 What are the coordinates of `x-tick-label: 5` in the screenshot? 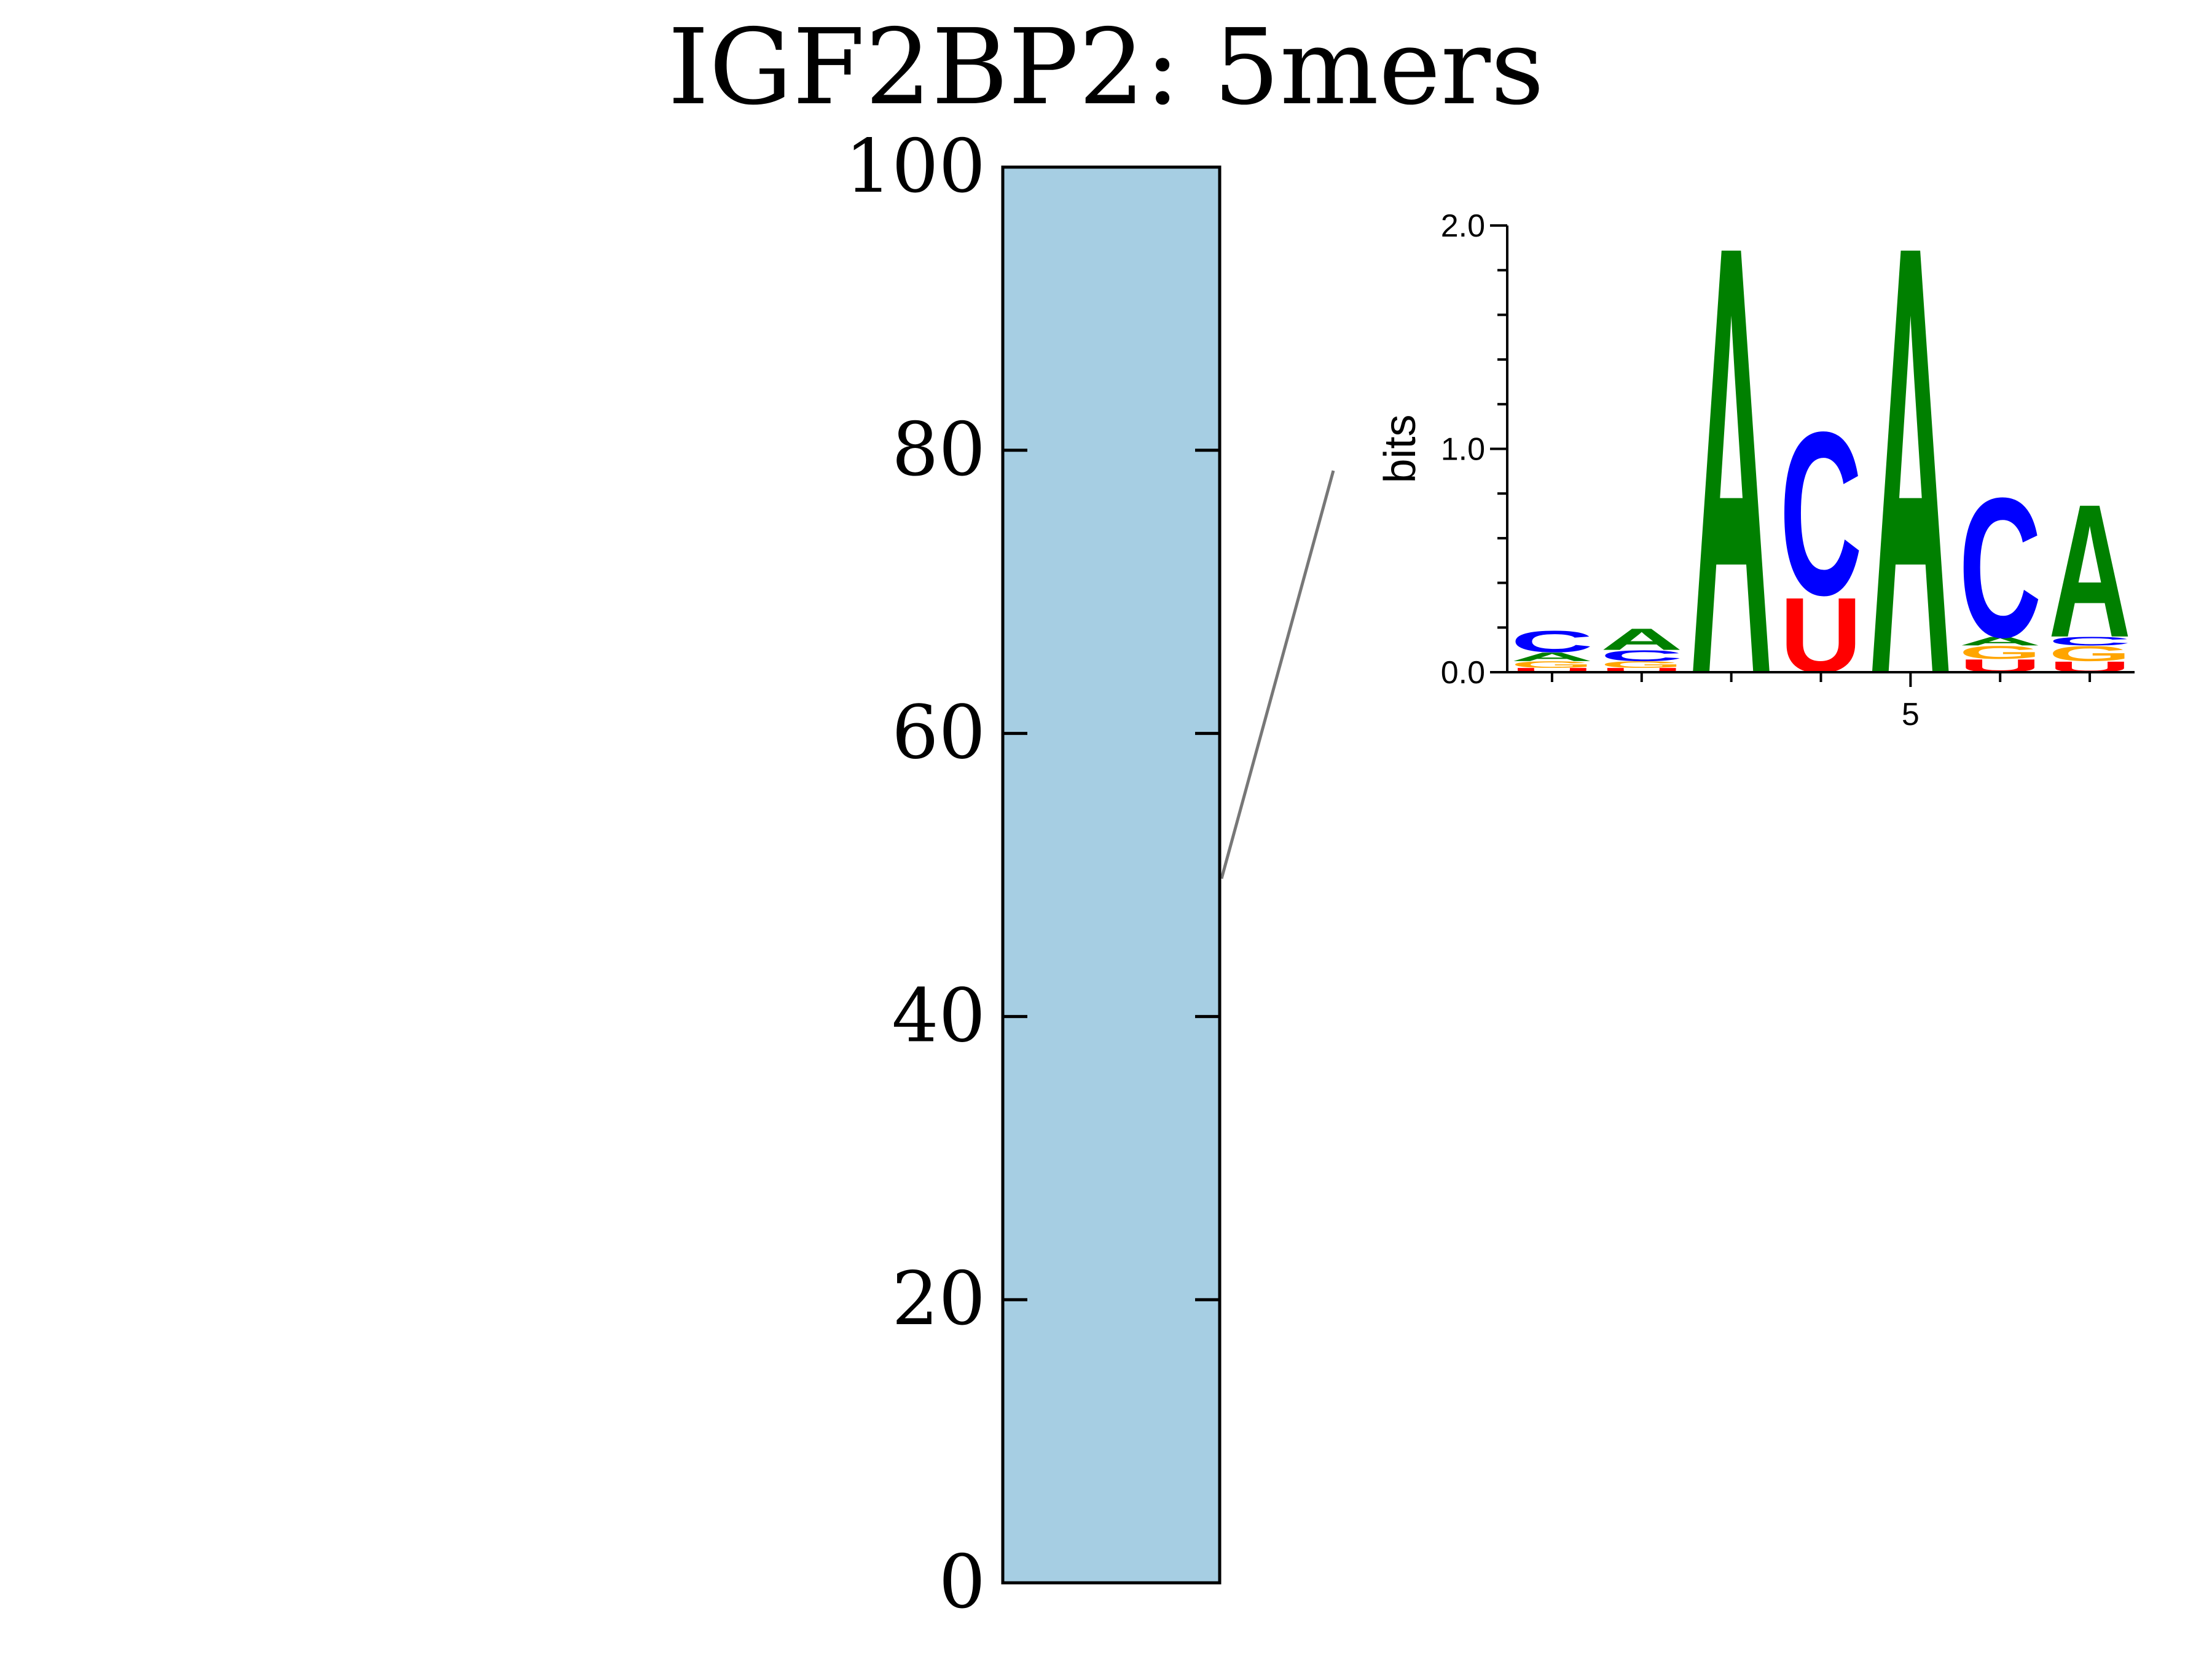 It's located at (1911, 714).